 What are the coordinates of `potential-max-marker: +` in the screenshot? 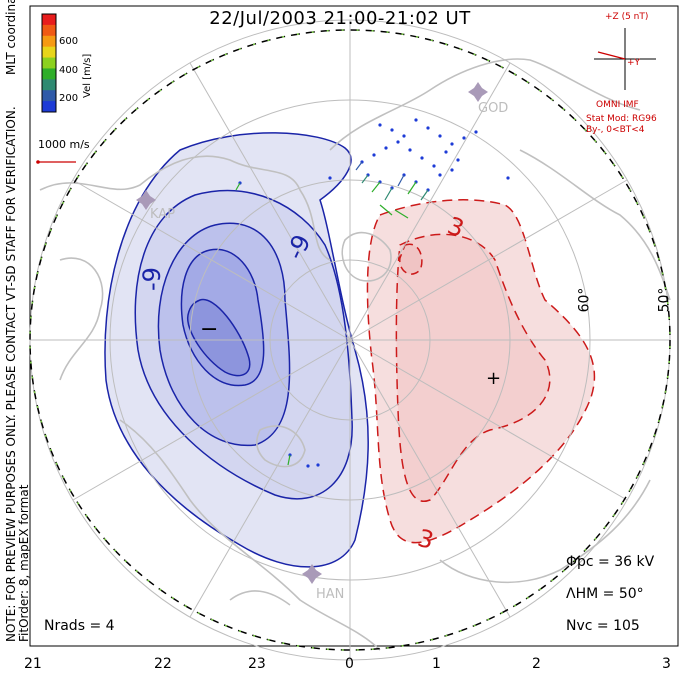 It's located at (493, 378).